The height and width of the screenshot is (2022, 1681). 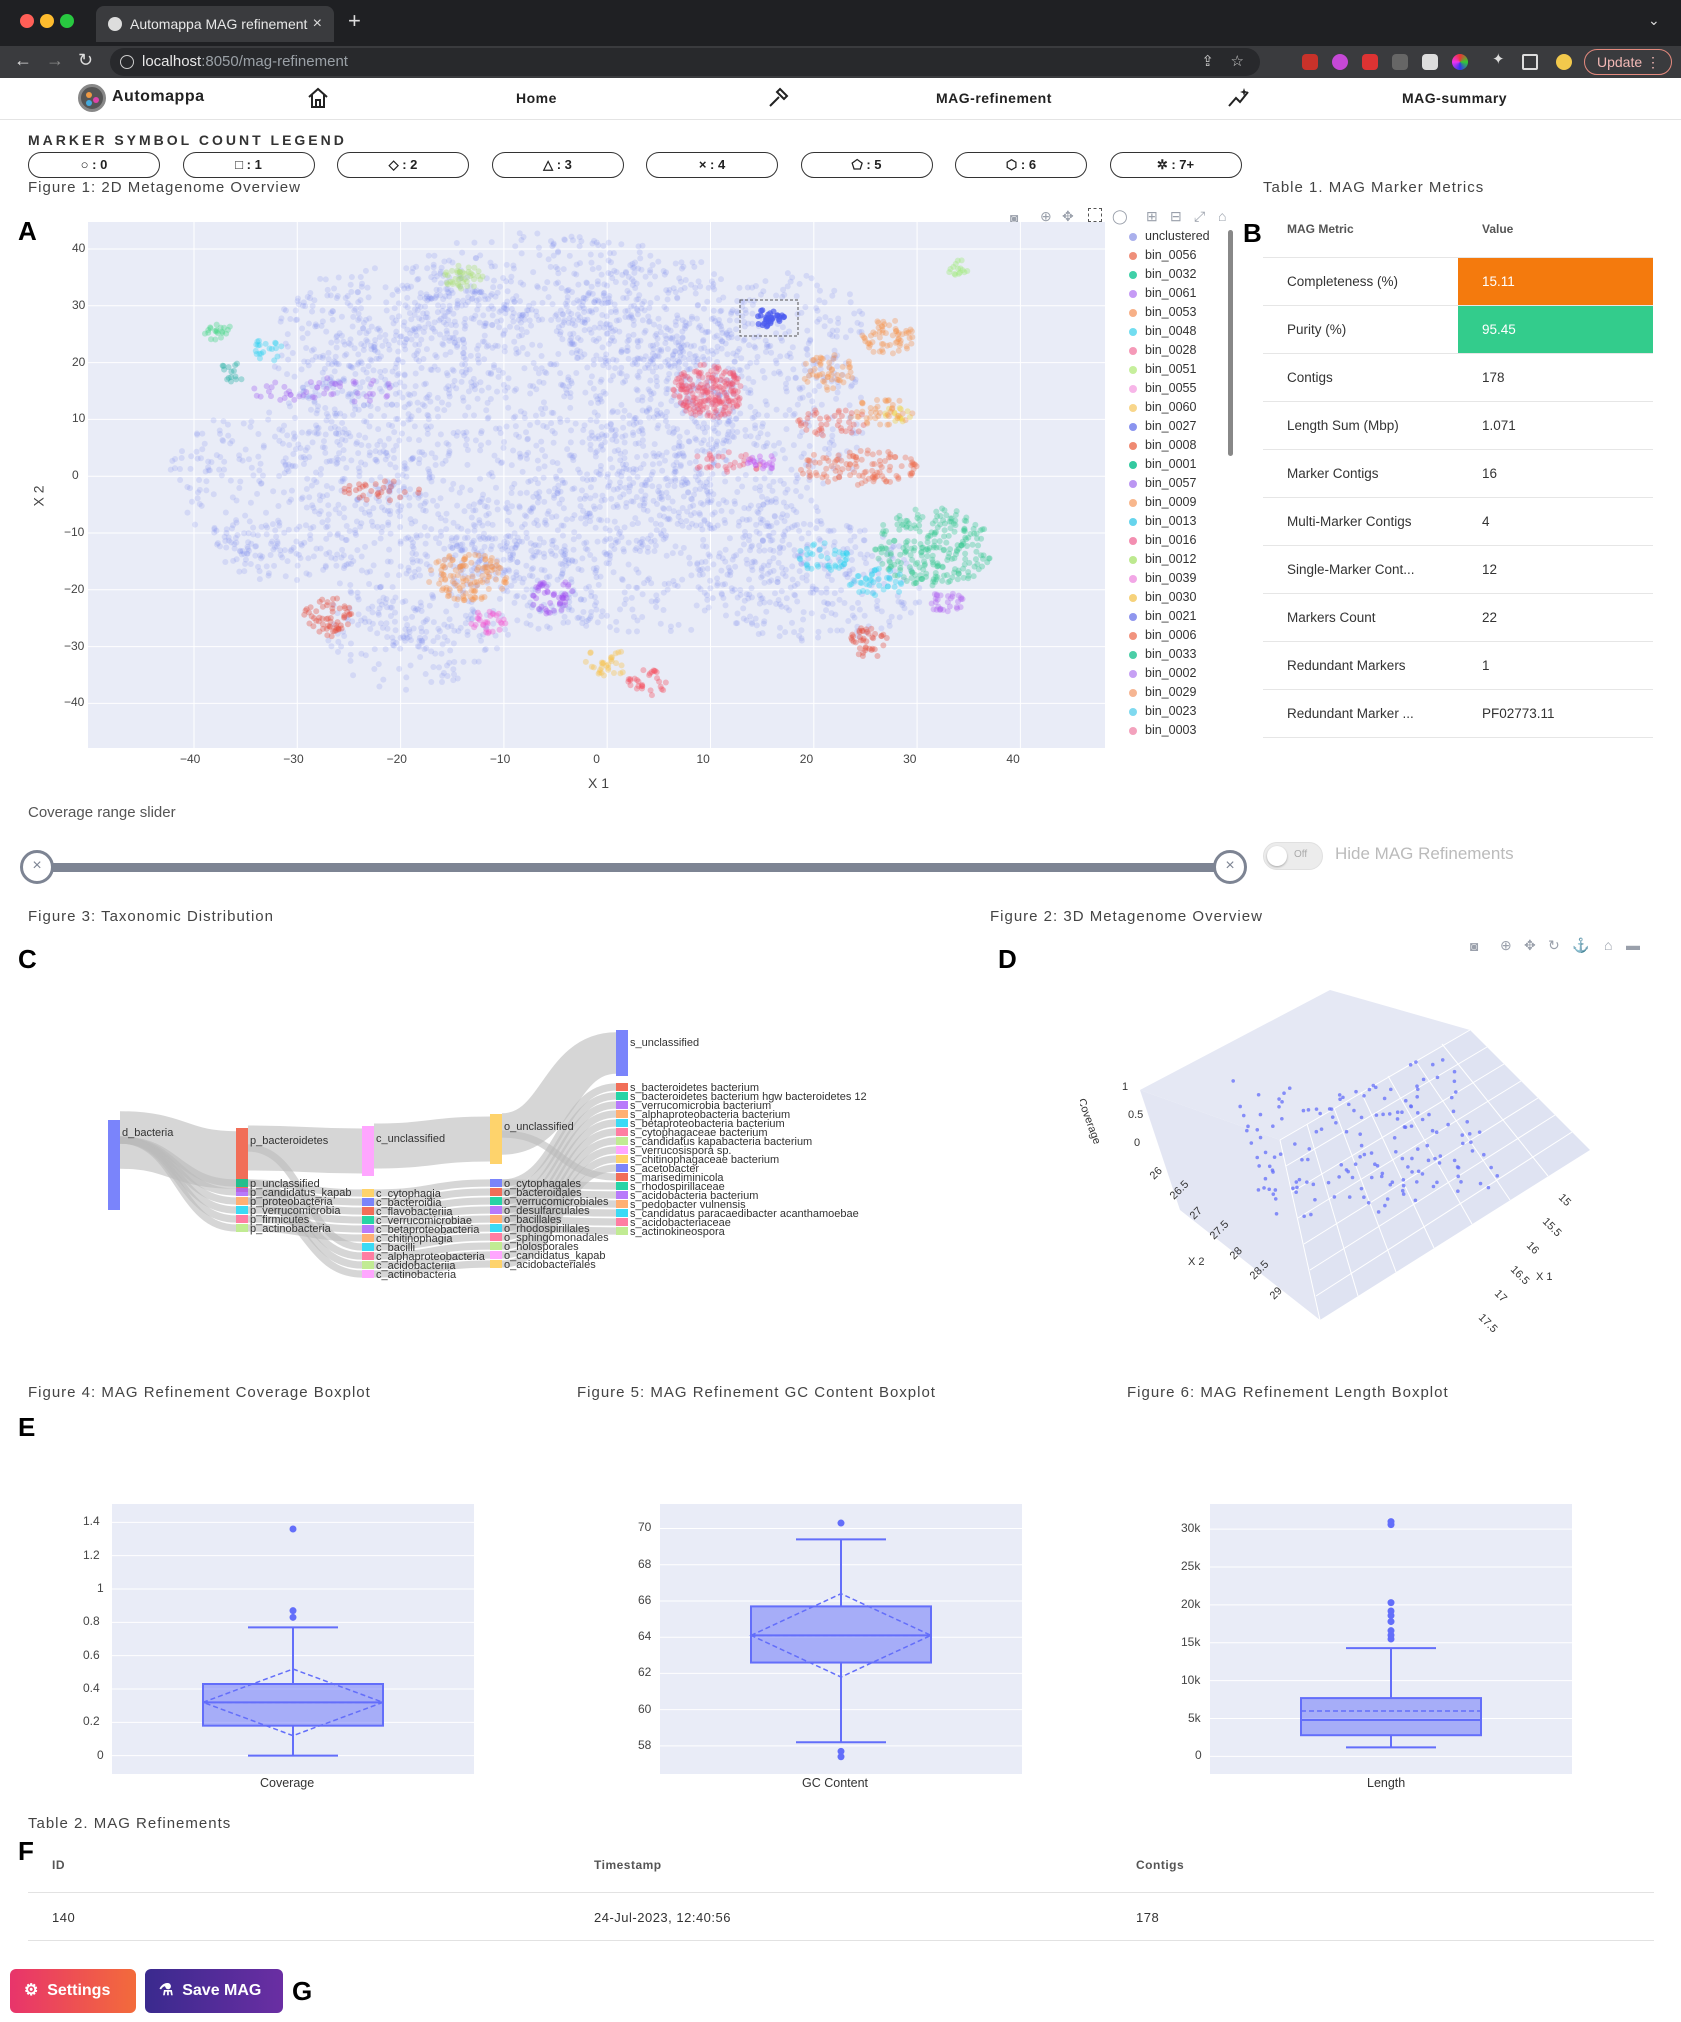 I want to click on profile-avatar, so click(x=1564, y=62).